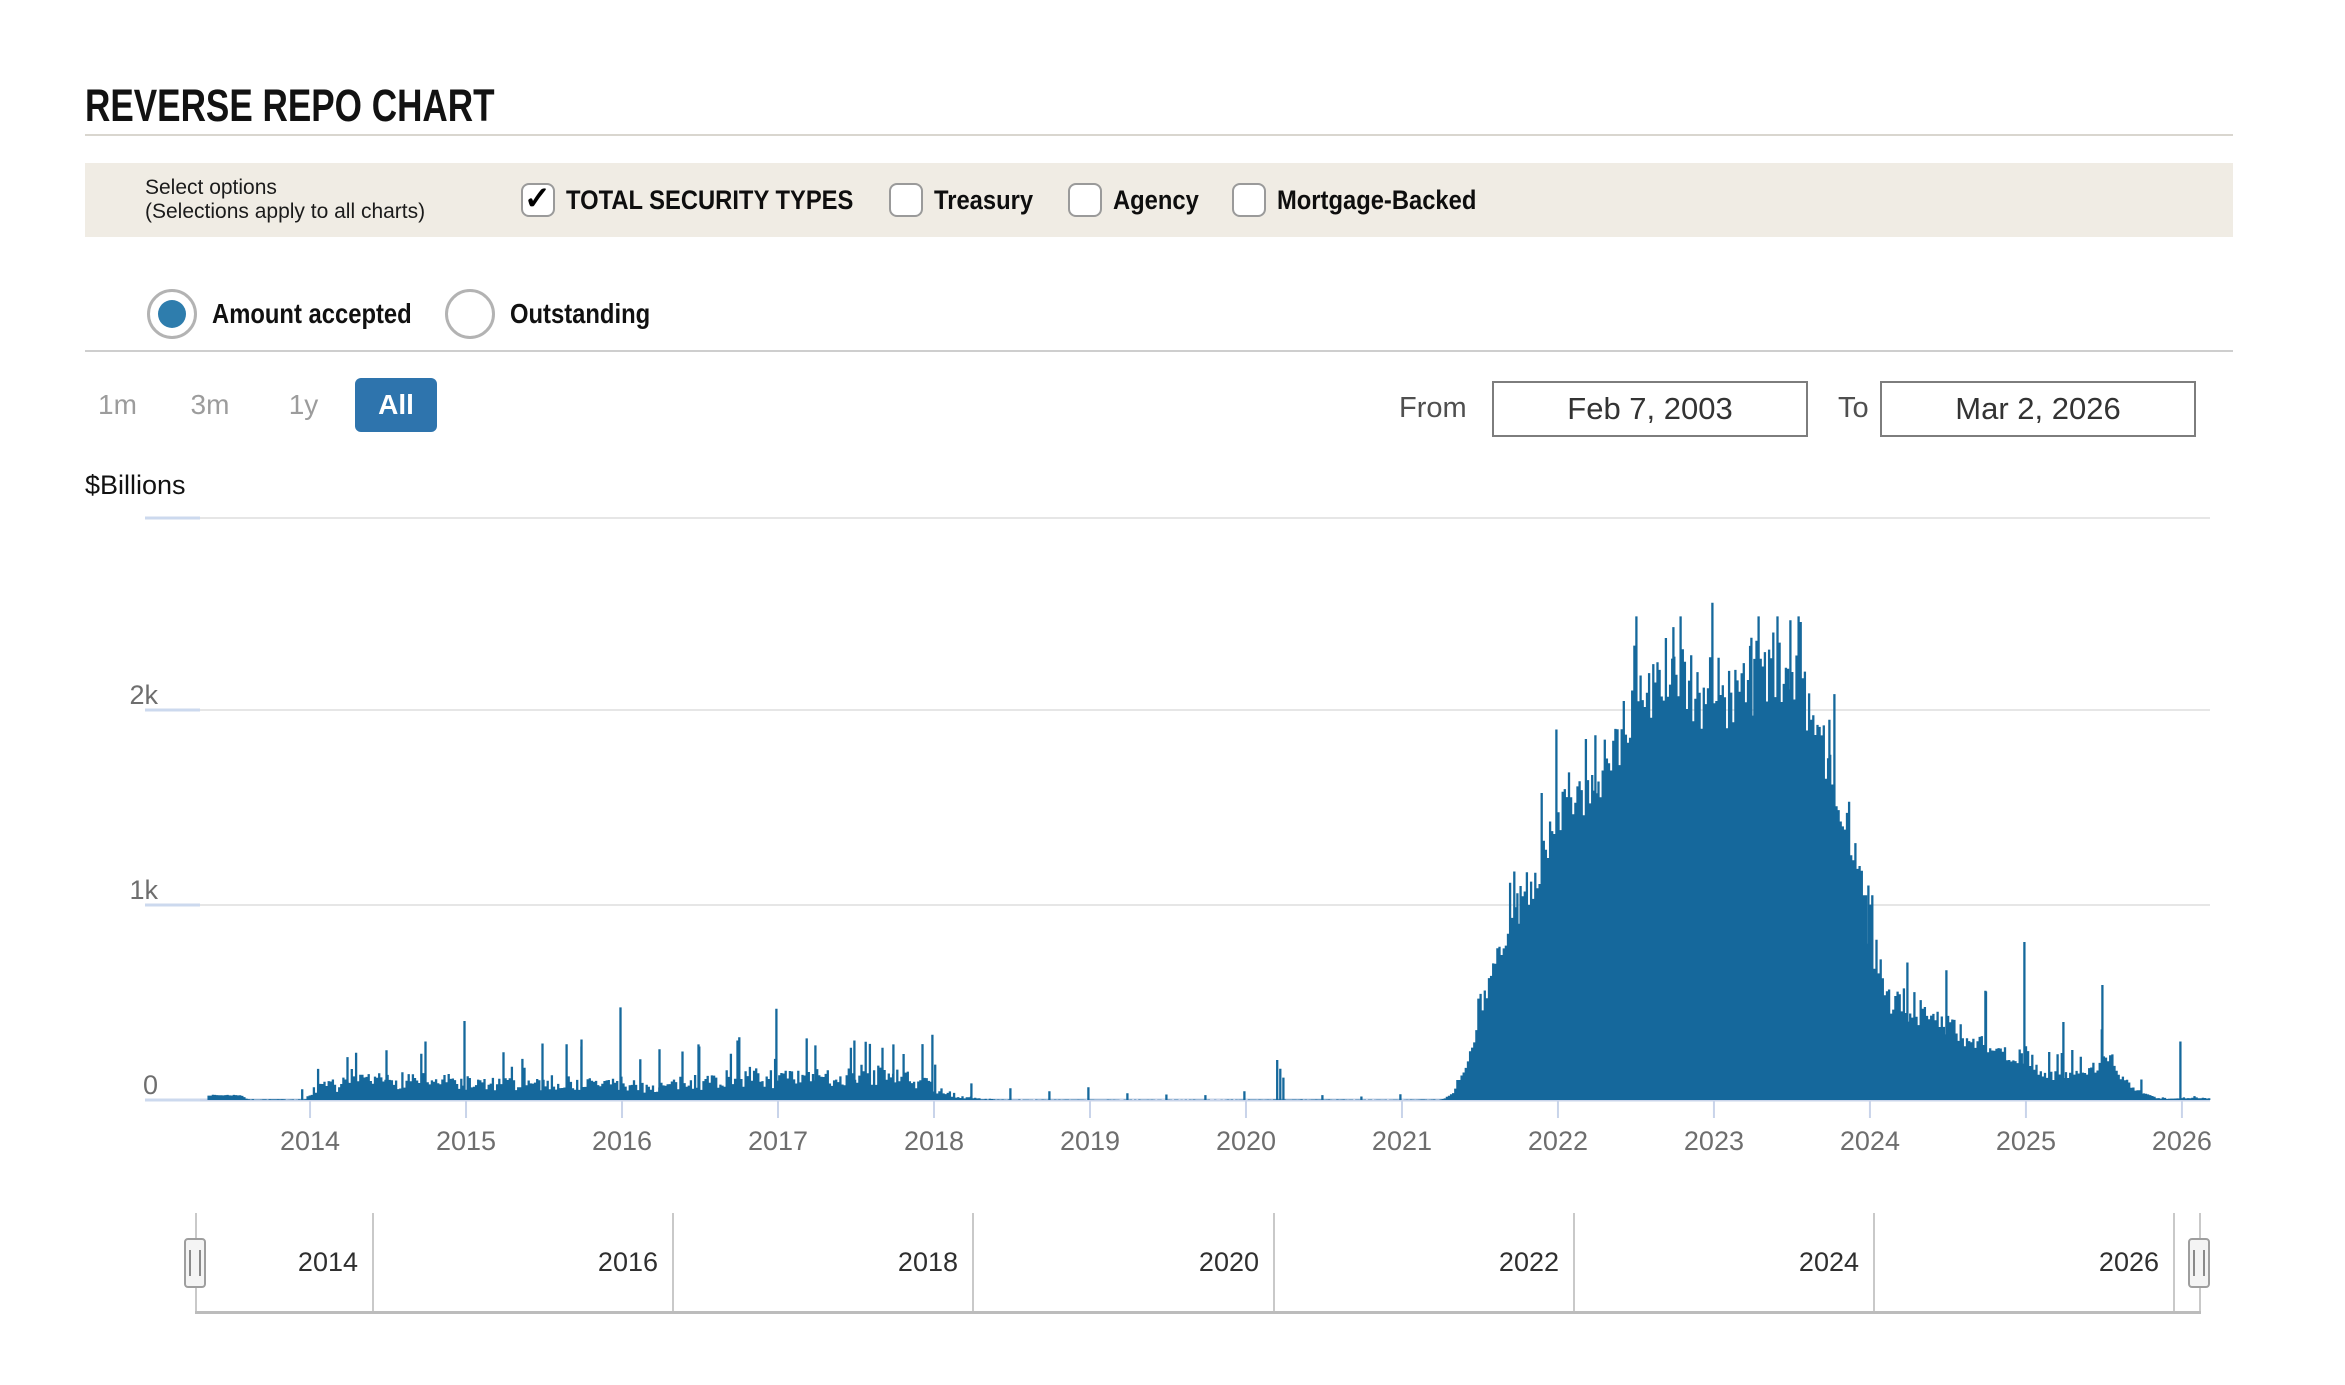 Image resolution: width=2345 pixels, height=1385 pixels. I want to click on navigator-handle-left, so click(195, 1263).